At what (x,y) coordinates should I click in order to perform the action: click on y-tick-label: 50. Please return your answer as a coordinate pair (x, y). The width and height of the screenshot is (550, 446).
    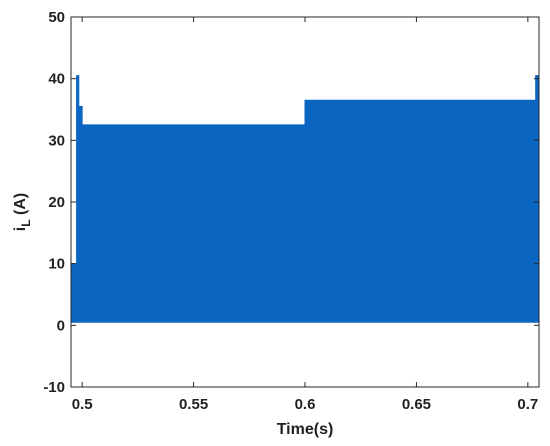
    Looking at the image, I should click on (56, 17).